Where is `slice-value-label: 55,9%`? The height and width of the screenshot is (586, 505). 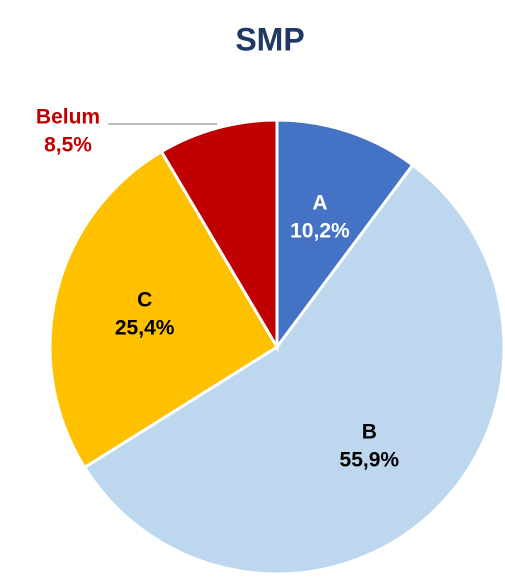 slice-value-label: 55,9% is located at coordinates (370, 460).